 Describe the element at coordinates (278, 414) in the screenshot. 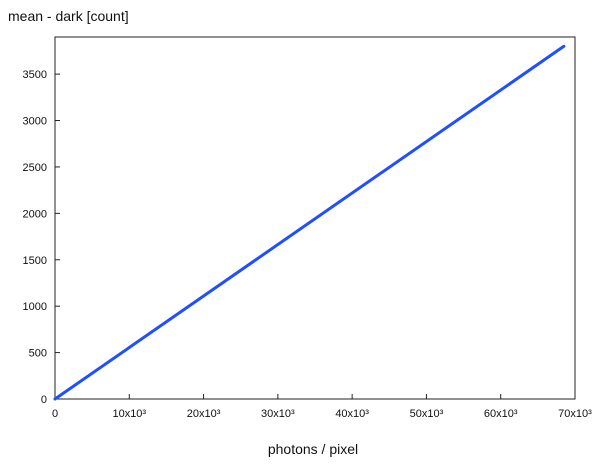

I see `x-tick-label: 30x10³` at that location.